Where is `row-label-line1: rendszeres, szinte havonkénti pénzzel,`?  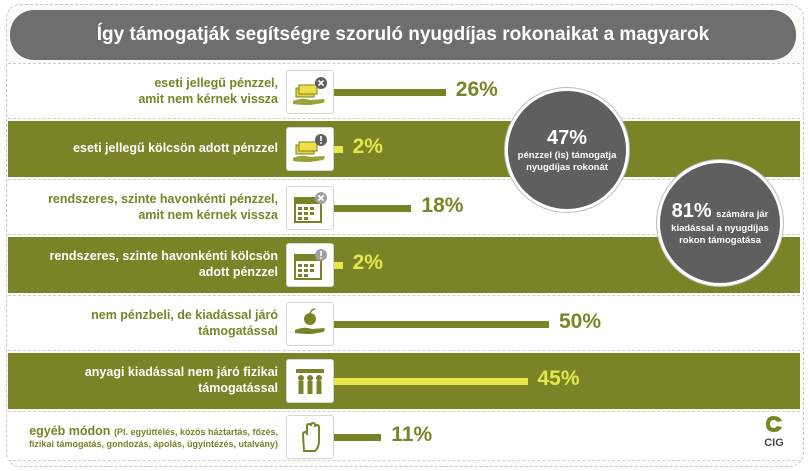
row-label-line1: rendszeres, szinte havonkénti pénzzel, is located at coordinates (163, 199).